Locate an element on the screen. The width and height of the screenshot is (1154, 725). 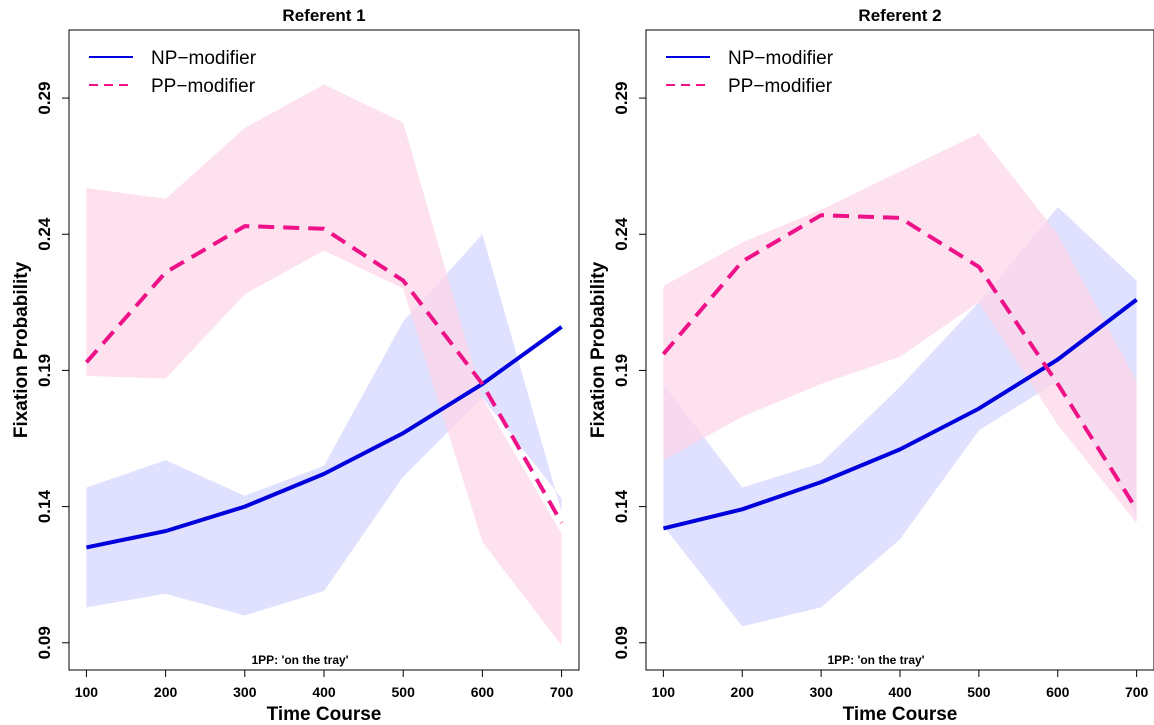
chart-title: Referent 1 is located at coordinates (323, 15).